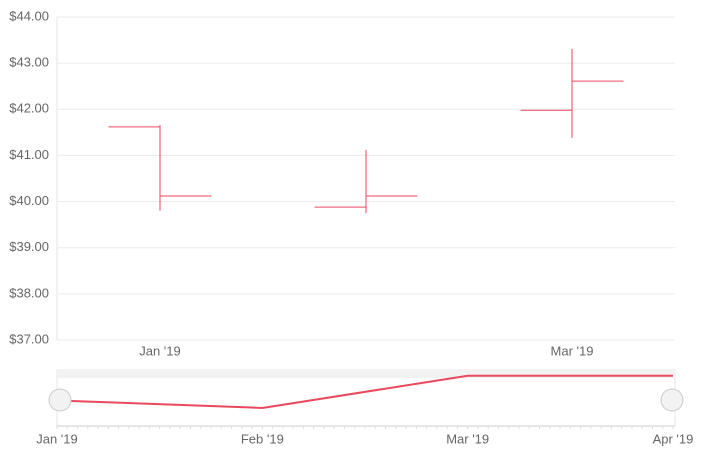 The image size is (709, 472). I want to click on x-tick-label: Apr '19, so click(673, 438).